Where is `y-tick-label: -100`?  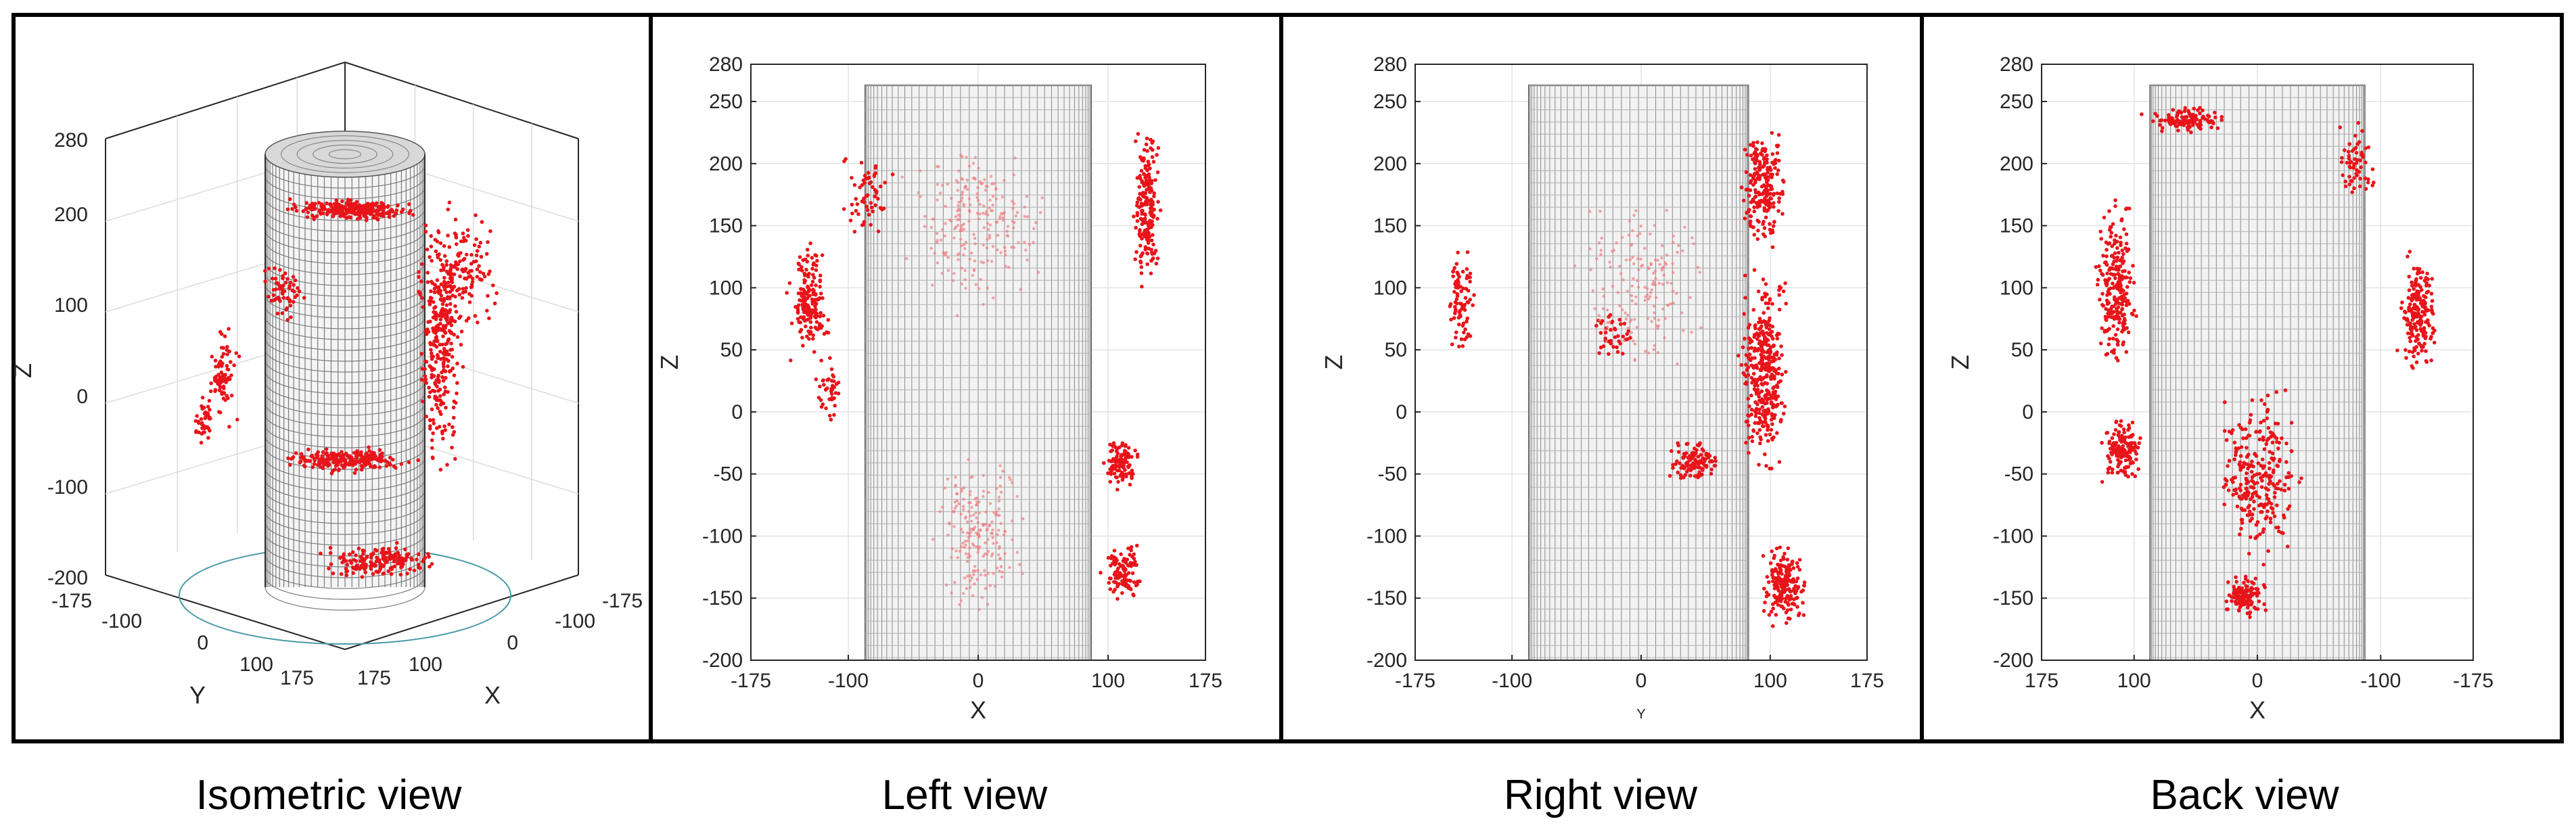
y-tick-label: -100 is located at coordinates (1387, 536).